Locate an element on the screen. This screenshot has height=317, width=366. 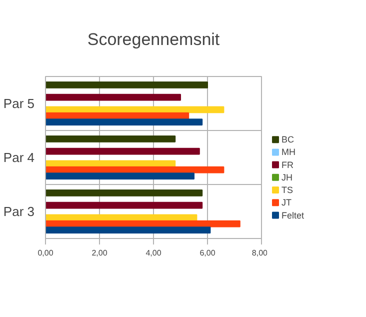
legend-label: JT is located at coordinates (287, 203).